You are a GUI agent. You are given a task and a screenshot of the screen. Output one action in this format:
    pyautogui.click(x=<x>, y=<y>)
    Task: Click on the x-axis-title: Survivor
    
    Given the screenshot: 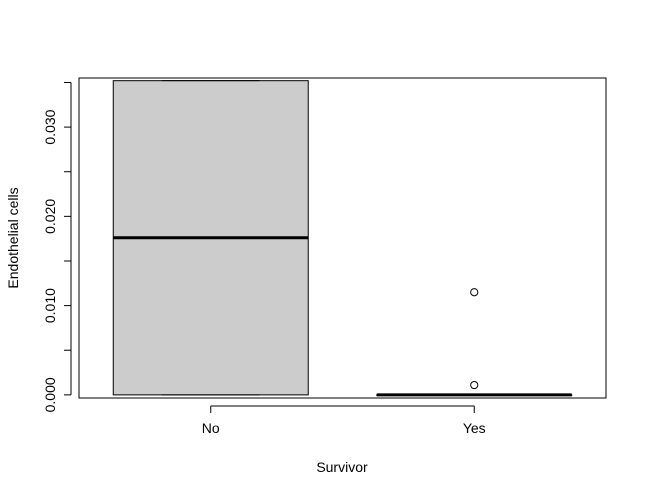 What is the action you would take?
    pyautogui.click(x=342, y=467)
    